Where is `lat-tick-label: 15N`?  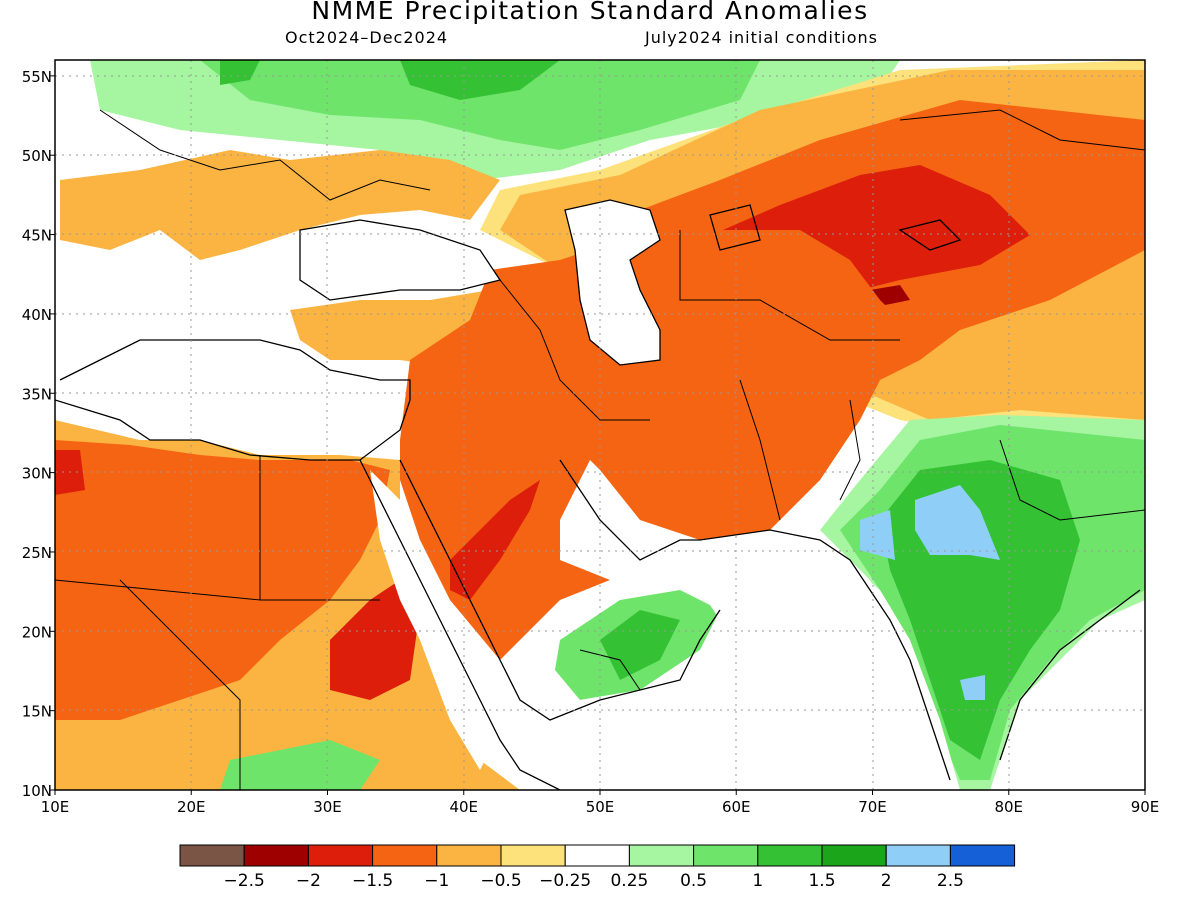
lat-tick-label: 15N is located at coordinates (37, 712).